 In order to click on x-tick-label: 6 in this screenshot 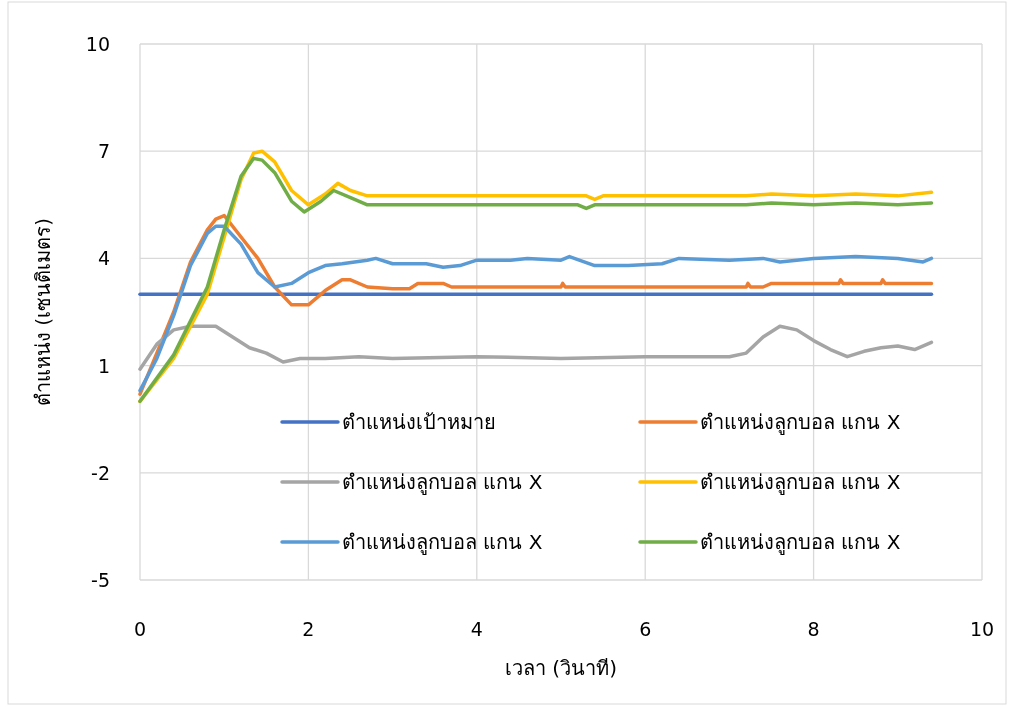, I will do `click(645, 629)`.